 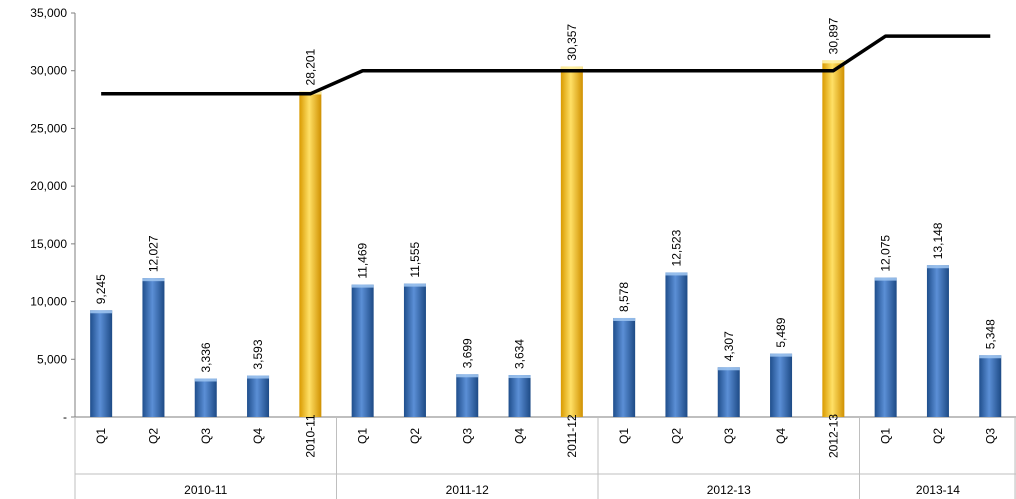 What do you see at coordinates (467, 490) in the screenshot?
I see `x-group-label: 2011-12` at bounding box center [467, 490].